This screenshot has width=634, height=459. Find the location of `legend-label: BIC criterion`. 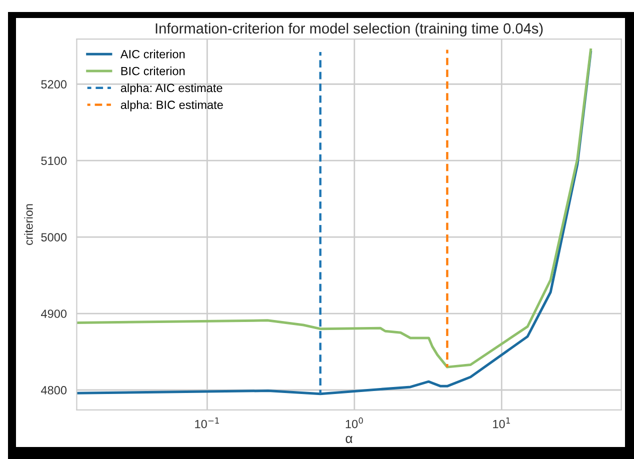

legend-label: BIC criterion is located at coordinates (153, 71).